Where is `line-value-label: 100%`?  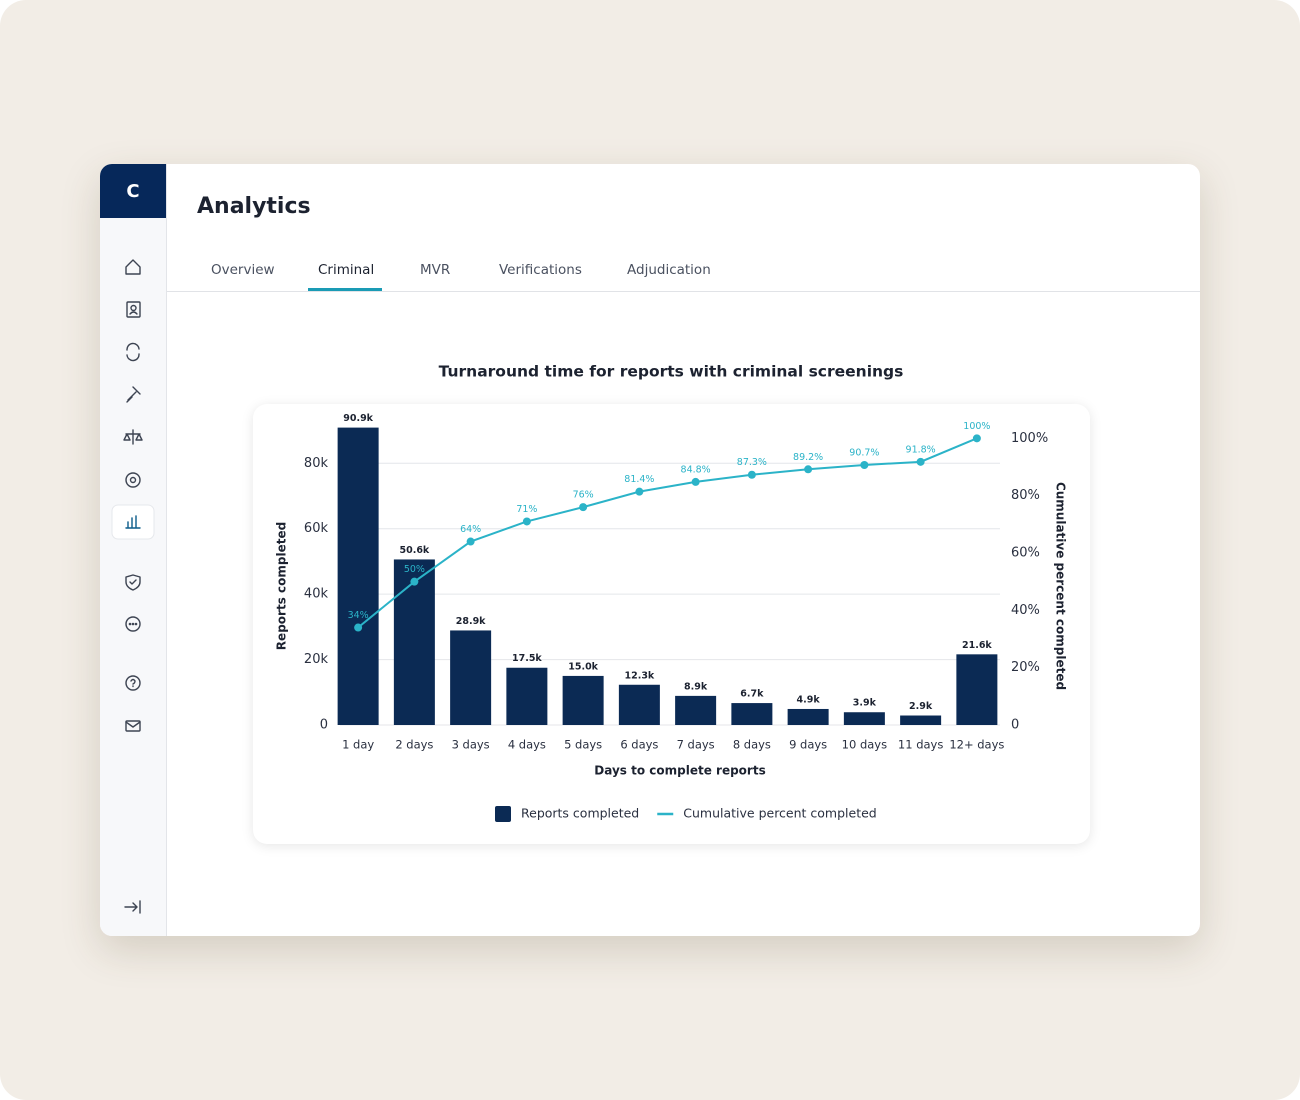 line-value-label: 100% is located at coordinates (976, 426).